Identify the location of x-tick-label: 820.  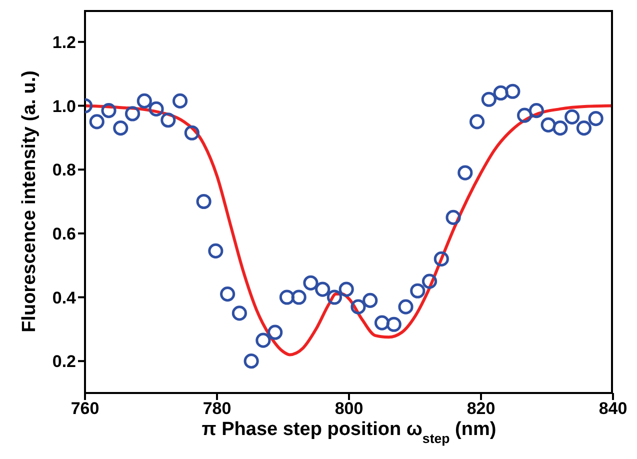
(481, 408).